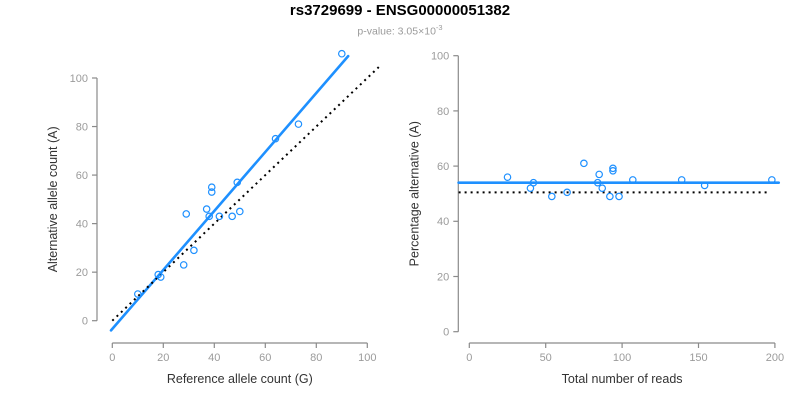  I want to click on y-axis-title: Percentage alternative (A), so click(414, 193).